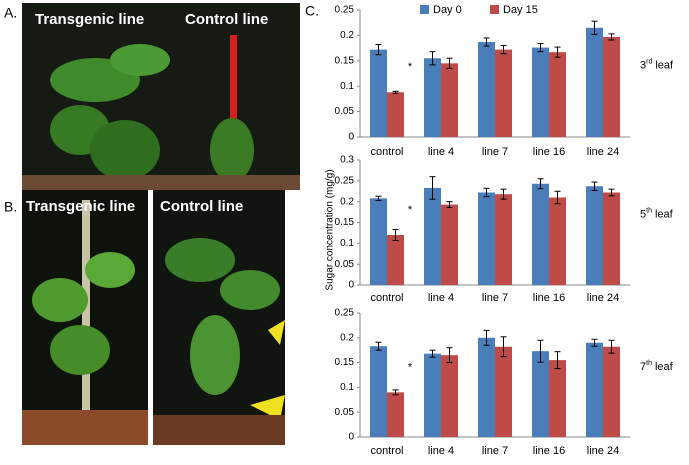  I want to click on leaf-label: 7th leaf, so click(657, 366).